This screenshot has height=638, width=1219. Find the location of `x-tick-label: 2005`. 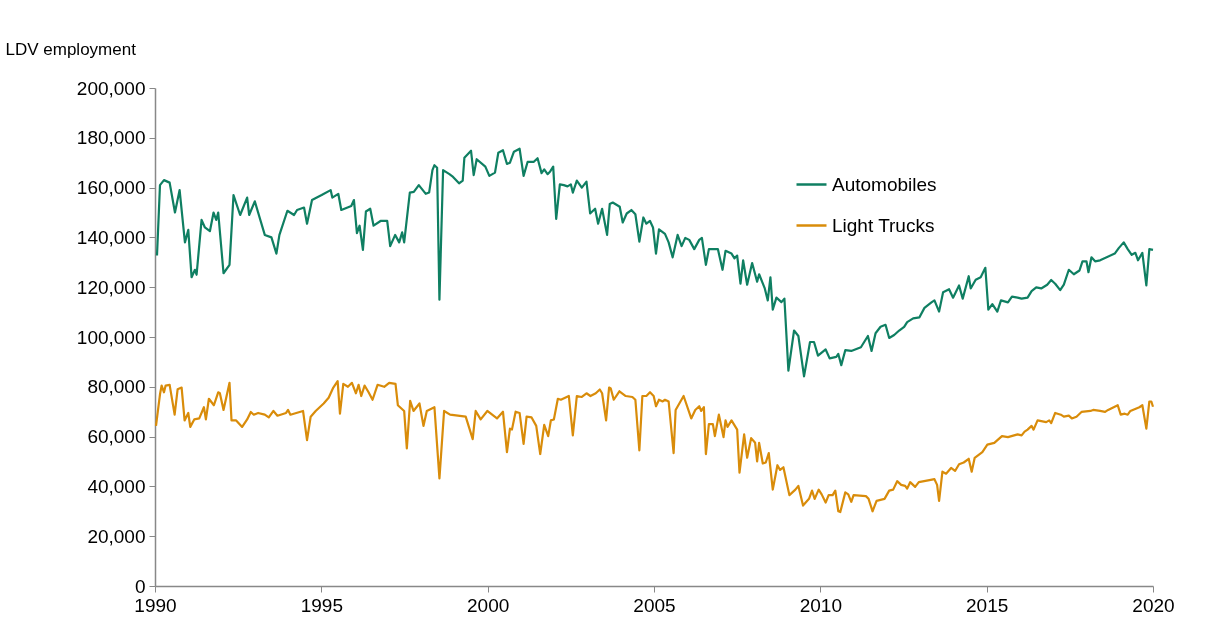

x-tick-label: 2005 is located at coordinates (654, 605).